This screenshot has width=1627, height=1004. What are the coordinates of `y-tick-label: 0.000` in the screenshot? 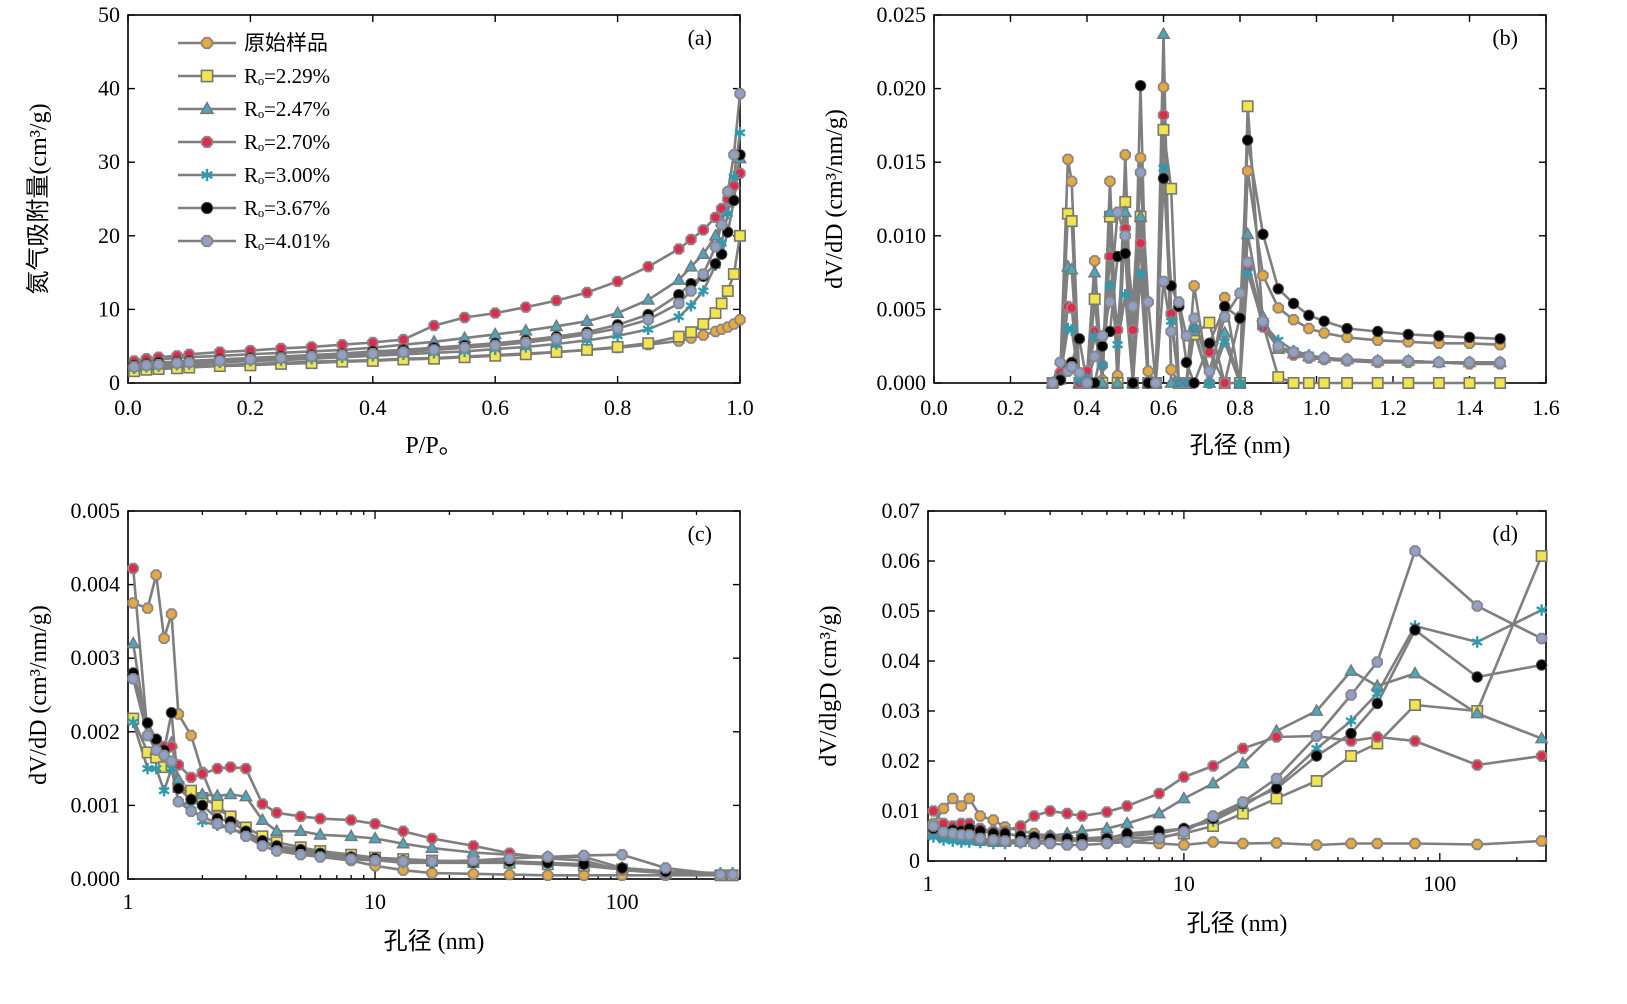 It's located at (902, 382).